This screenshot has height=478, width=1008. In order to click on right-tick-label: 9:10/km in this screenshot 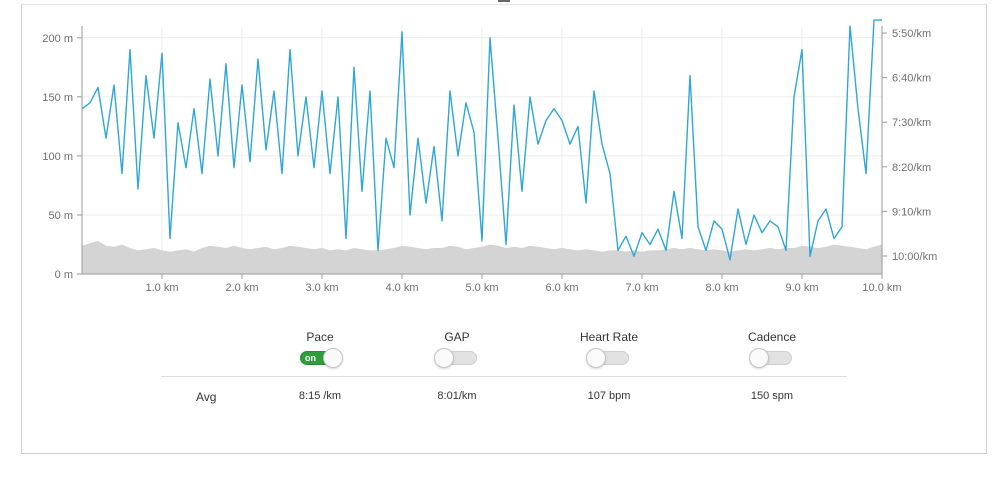, I will do `click(911, 212)`.